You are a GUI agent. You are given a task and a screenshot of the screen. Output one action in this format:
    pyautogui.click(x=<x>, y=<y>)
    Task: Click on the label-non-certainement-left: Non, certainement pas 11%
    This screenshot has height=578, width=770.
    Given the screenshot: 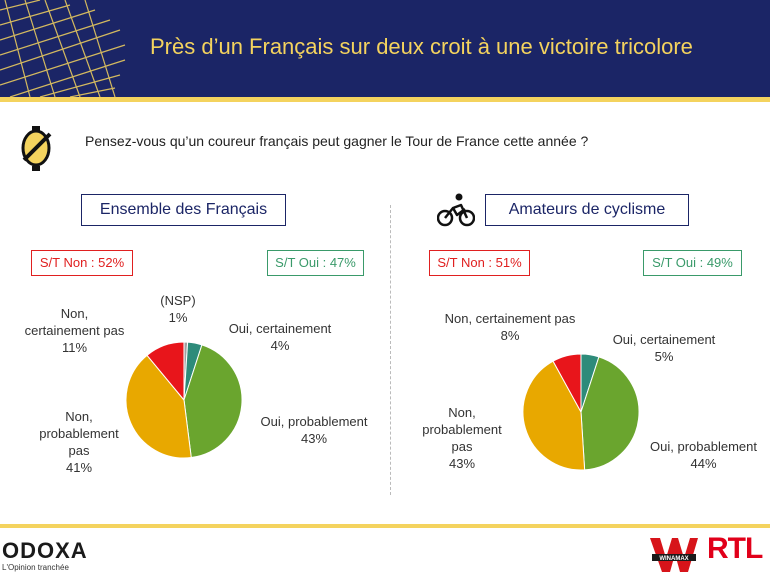 What is the action you would take?
    pyautogui.click(x=74, y=330)
    